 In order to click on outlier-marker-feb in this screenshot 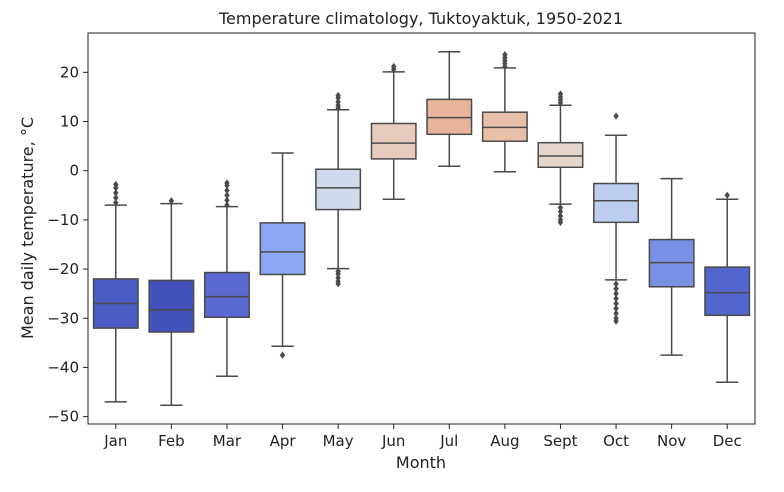, I will do `click(171, 201)`.